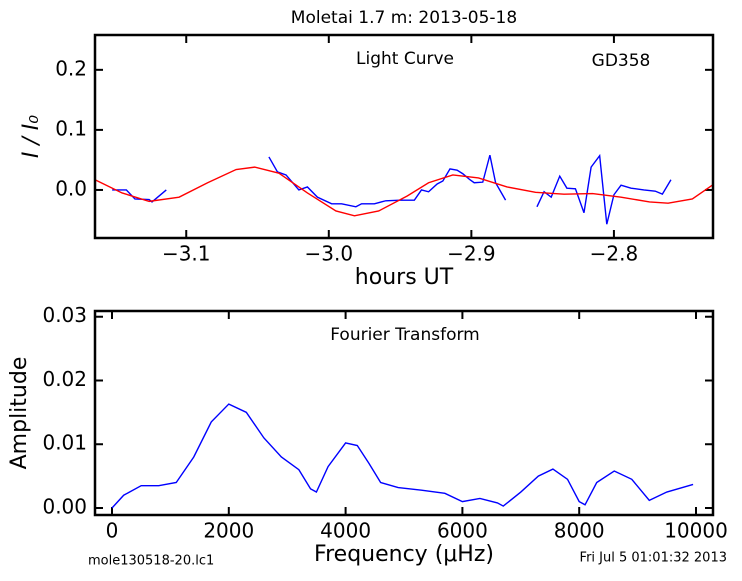 This screenshot has width=742, height=581. What do you see at coordinates (64, 443) in the screenshot?
I see `y-tick-label: 0.01` at bounding box center [64, 443].